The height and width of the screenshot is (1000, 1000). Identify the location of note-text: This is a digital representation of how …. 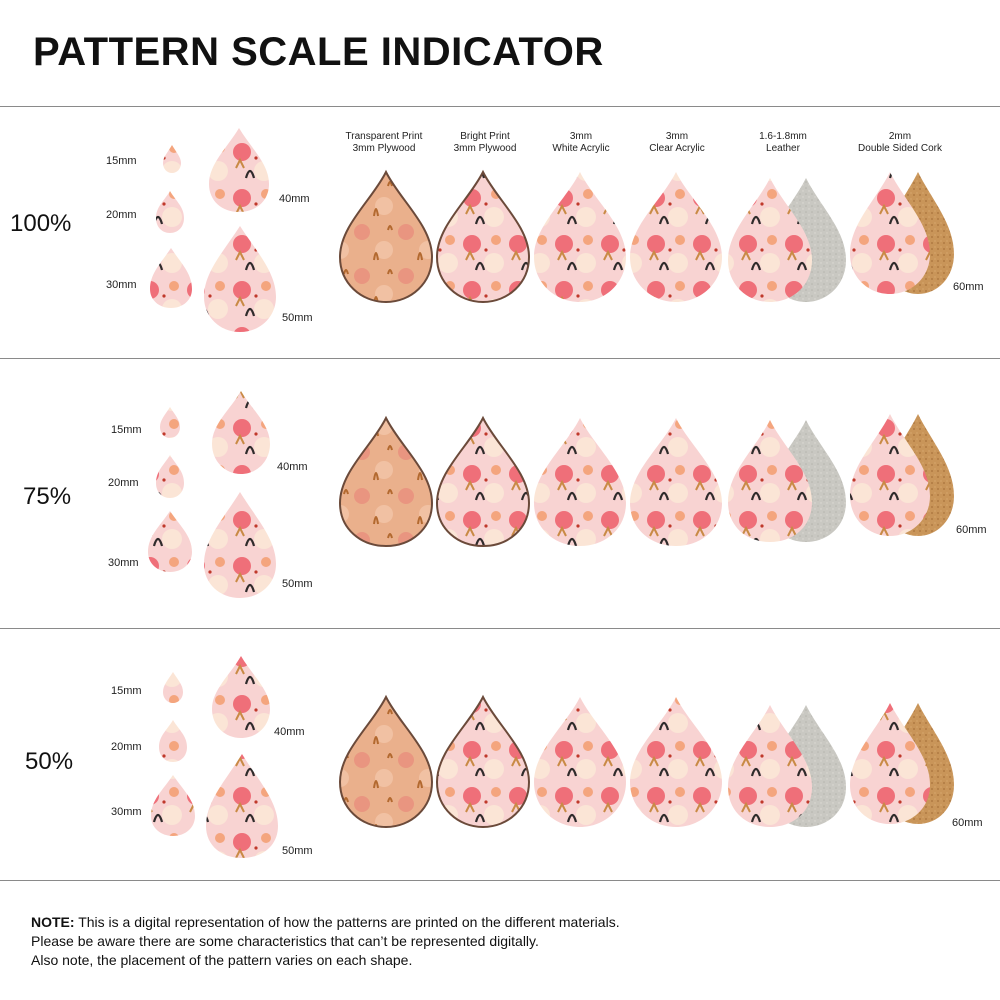
(347, 922).